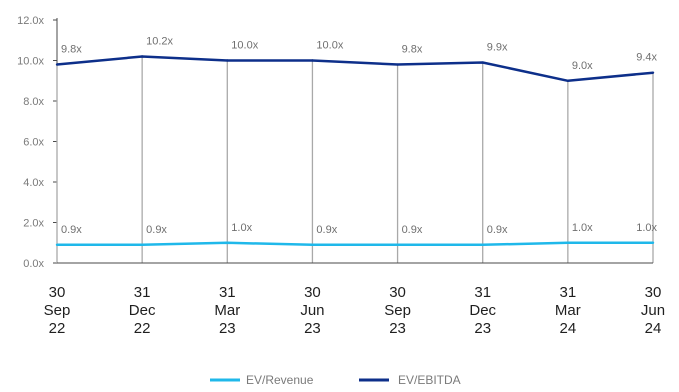 The width and height of the screenshot is (679, 392). What do you see at coordinates (30, 62) in the screenshot?
I see `y-tick-label: 10.0x` at bounding box center [30, 62].